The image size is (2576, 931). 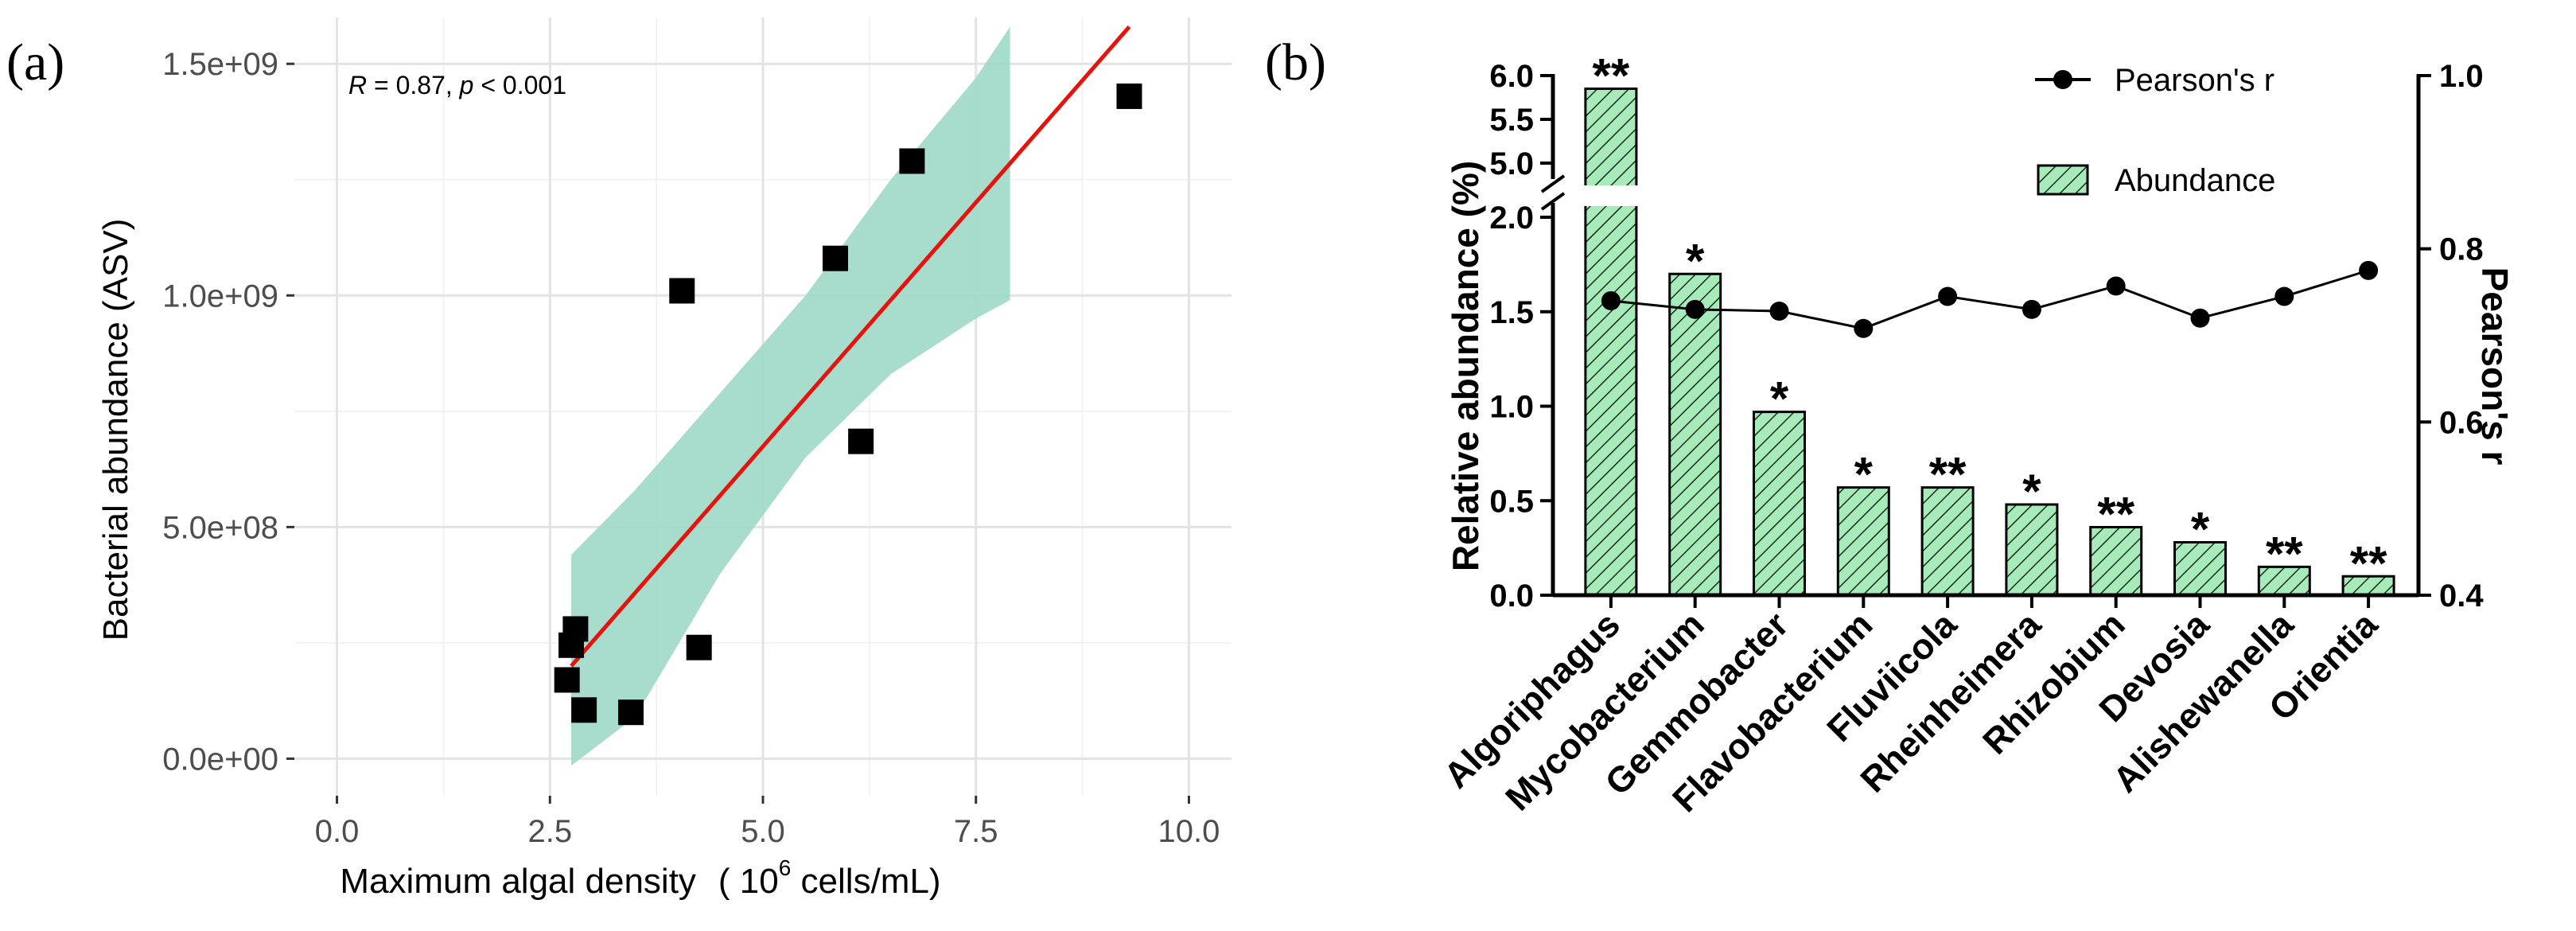 What do you see at coordinates (520, 85) in the screenshot?
I see `p-value: < 0.001` at bounding box center [520, 85].